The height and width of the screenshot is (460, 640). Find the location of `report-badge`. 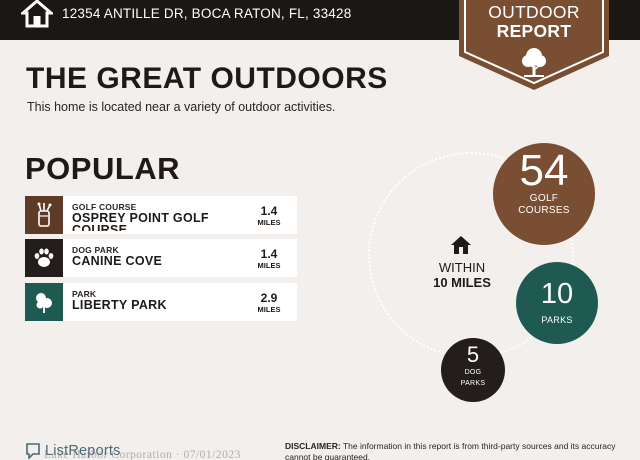

report-badge is located at coordinates (534, 45).